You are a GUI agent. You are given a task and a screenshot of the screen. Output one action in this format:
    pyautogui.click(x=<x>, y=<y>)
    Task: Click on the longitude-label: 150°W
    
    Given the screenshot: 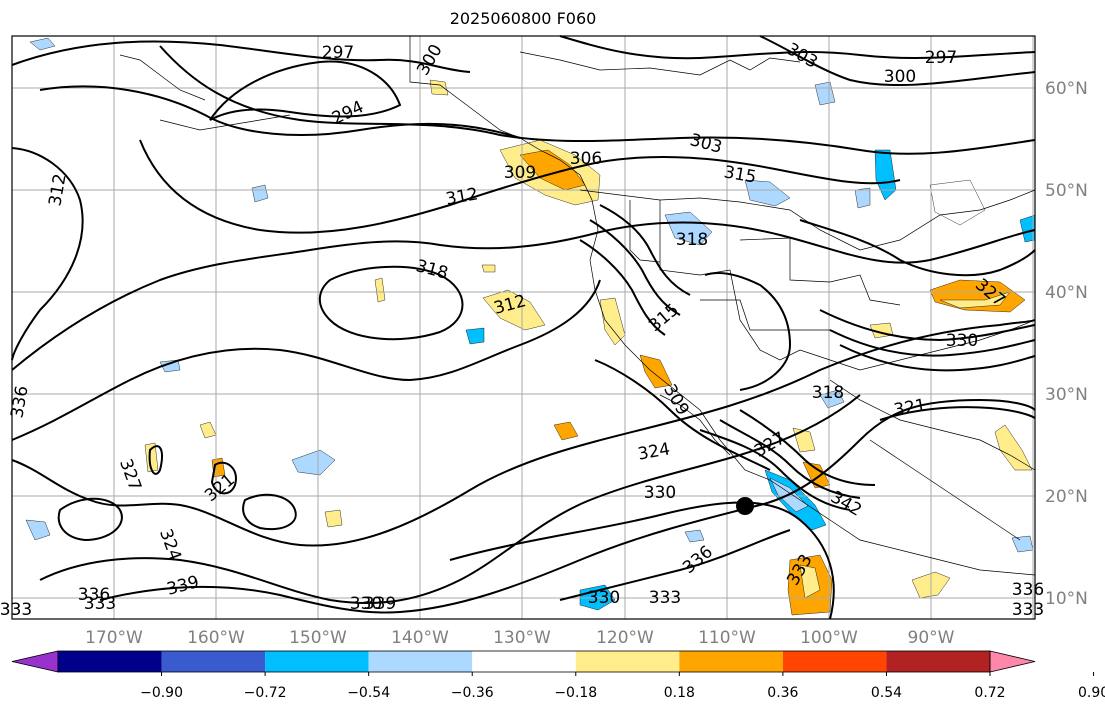 What is the action you would take?
    pyautogui.click(x=318, y=638)
    